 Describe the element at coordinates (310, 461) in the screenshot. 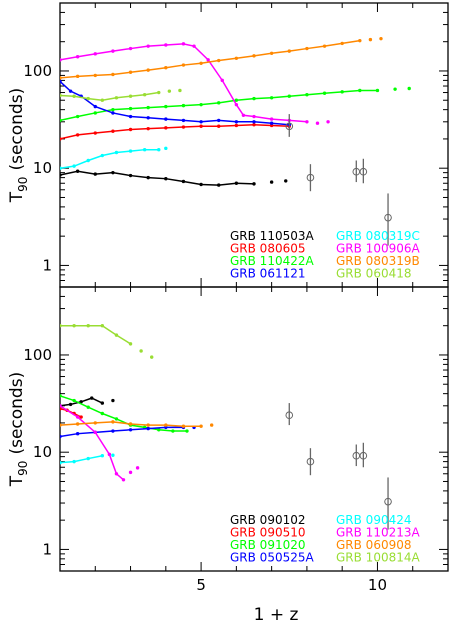

I see `observed-point` at that location.